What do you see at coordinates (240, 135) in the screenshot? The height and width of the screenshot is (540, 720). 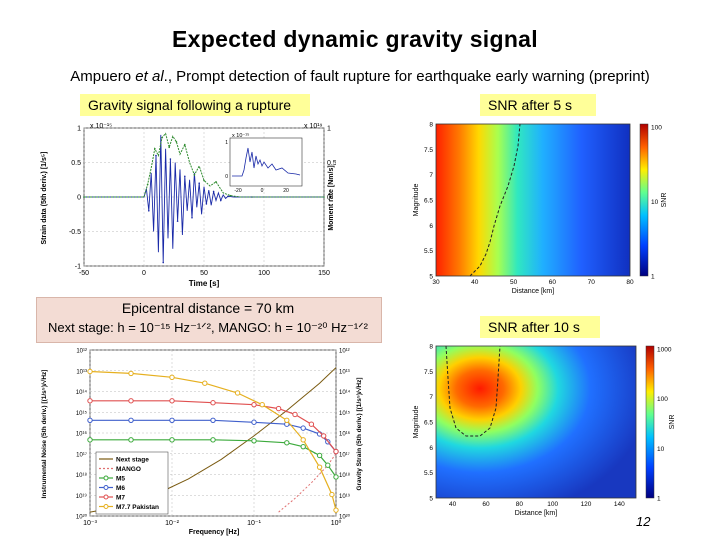 I see `gravity-inset-exponent: x 10⁻¹⁵` at bounding box center [240, 135].